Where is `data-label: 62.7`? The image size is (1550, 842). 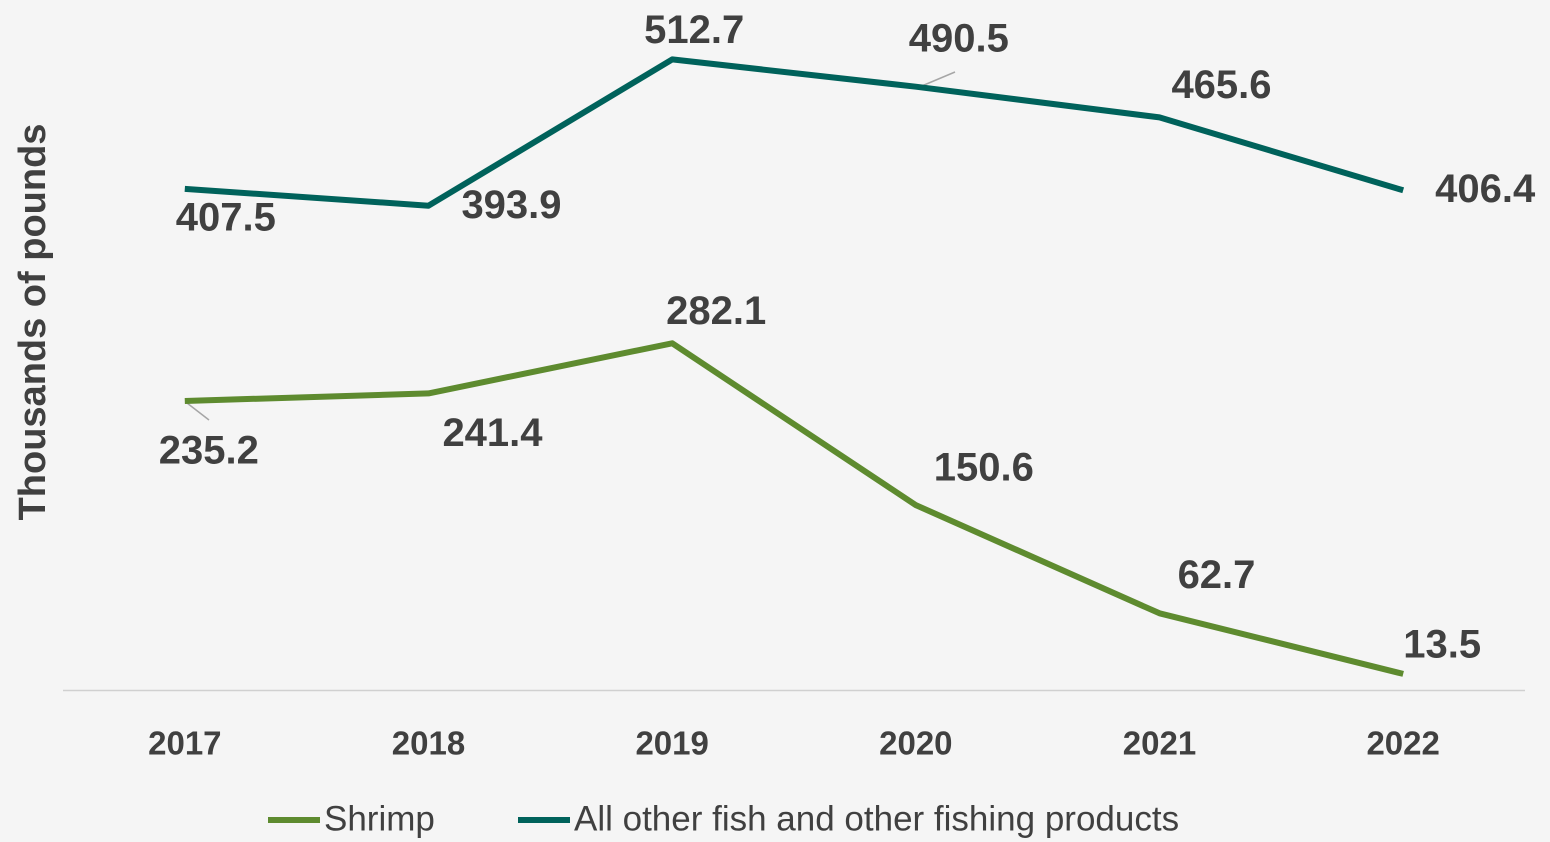 data-label: 62.7 is located at coordinates (1217, 575).